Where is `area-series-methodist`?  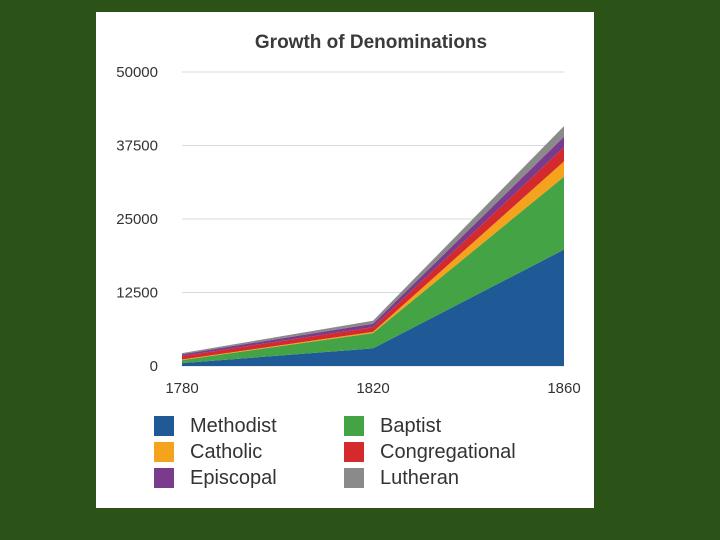 area-series-methodist is located at coordinates (373, 307).